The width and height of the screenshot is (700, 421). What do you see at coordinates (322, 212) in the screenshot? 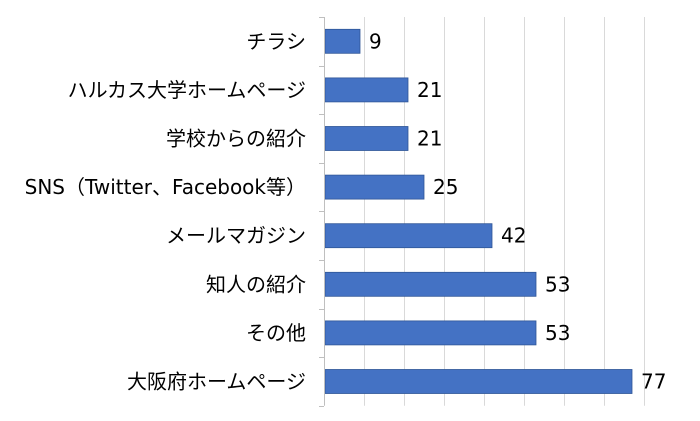
I see `category-axis` at bounding box center [322, 212].